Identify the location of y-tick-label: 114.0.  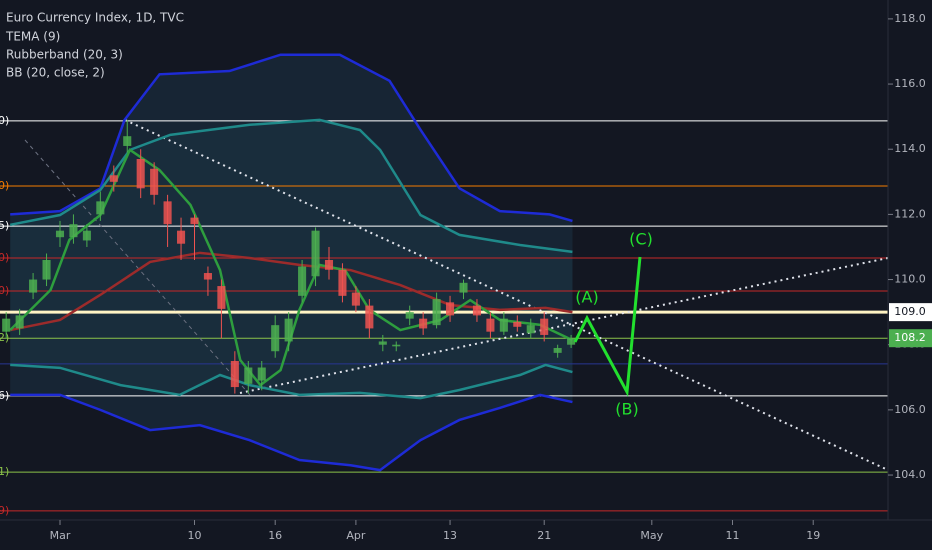
(910, 148).